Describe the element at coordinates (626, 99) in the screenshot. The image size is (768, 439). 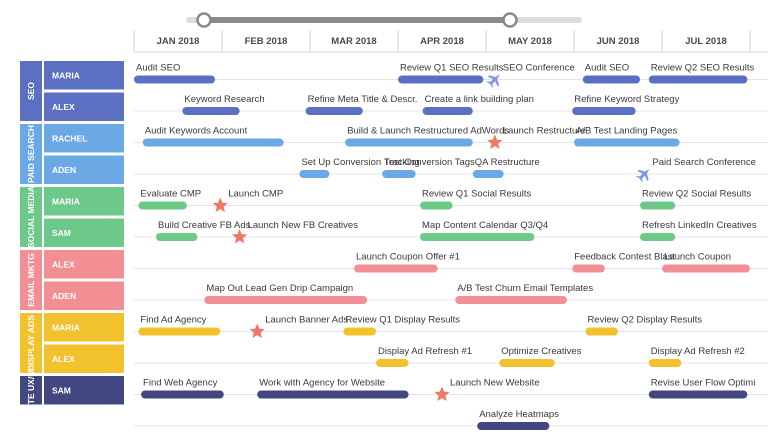
I see `task-label: Refine Keyword Strategy` at that location.